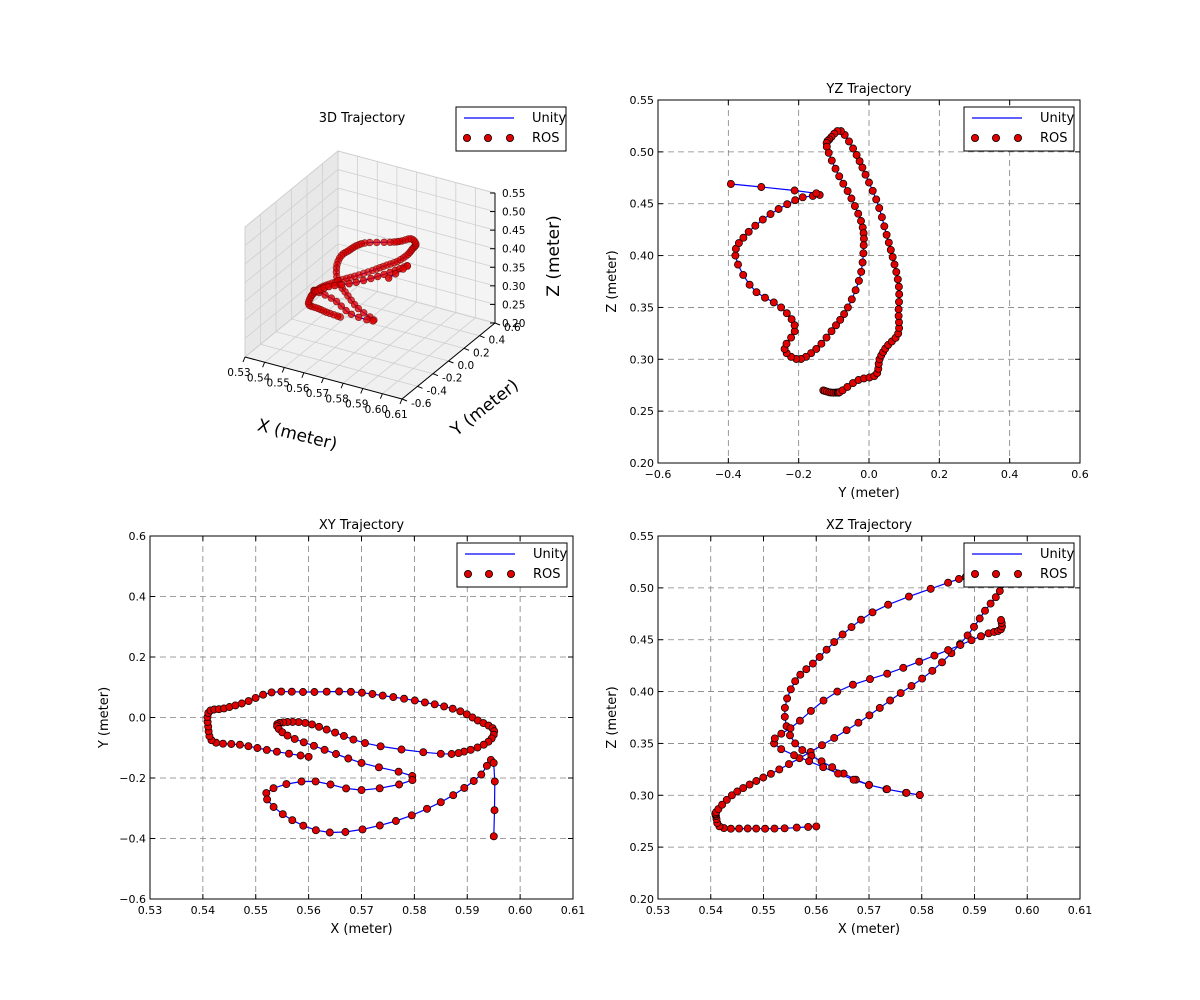 This screenshot has height=1000, width=1200. Describe the element at coordinates (728, 474) in the screenshot. I see `x-tick-label: −0.4` at that location.